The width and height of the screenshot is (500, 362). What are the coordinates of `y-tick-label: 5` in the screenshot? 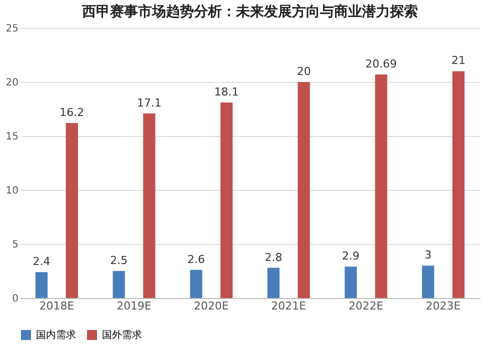 It's located at (15, 245).